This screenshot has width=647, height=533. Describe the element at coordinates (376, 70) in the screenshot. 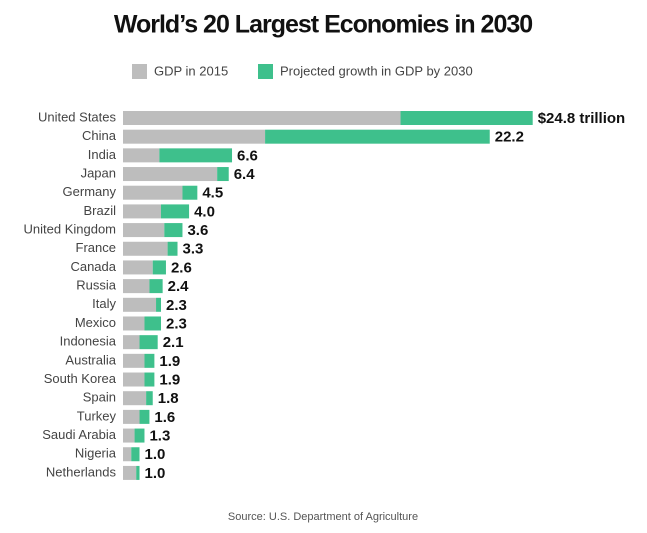

I see `legend-label: Projected growth in GDP by 2030` at that location.